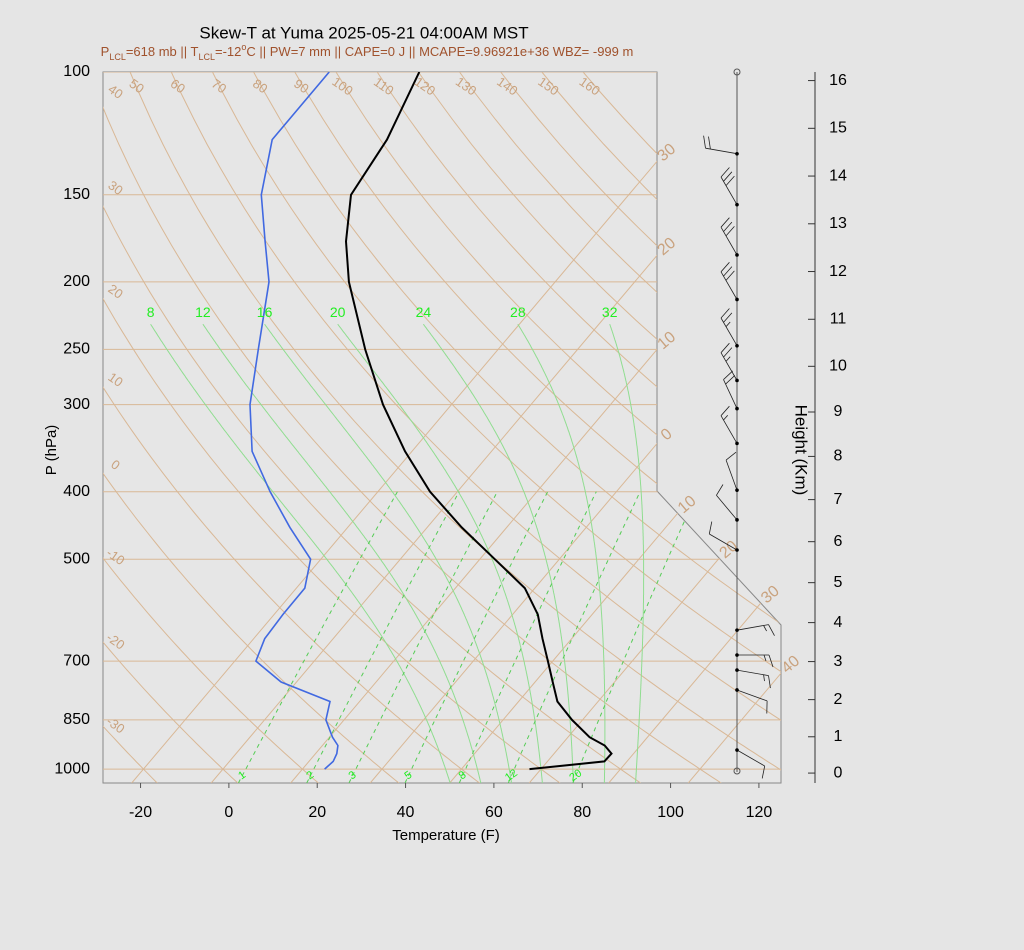 The height and width of the screenshot is (950, 1024). I want to click on y2-tick-label: 0, so click(838, 772).